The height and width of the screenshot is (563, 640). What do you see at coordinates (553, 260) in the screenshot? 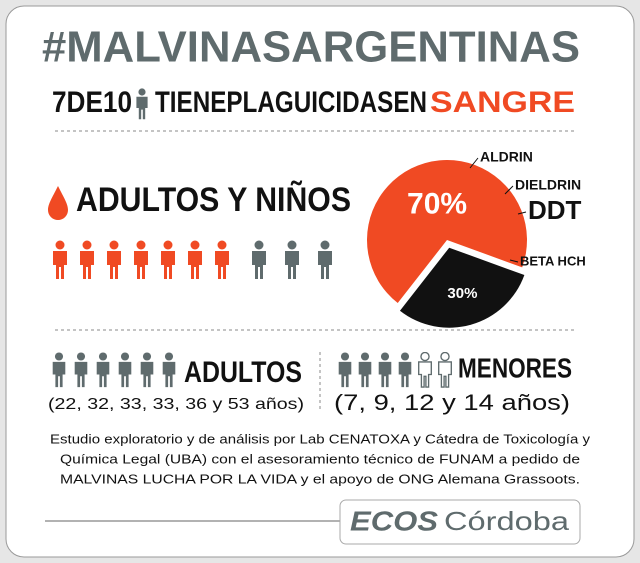
I see `annotation: BETA HCH` at bounding box center [553, 260].